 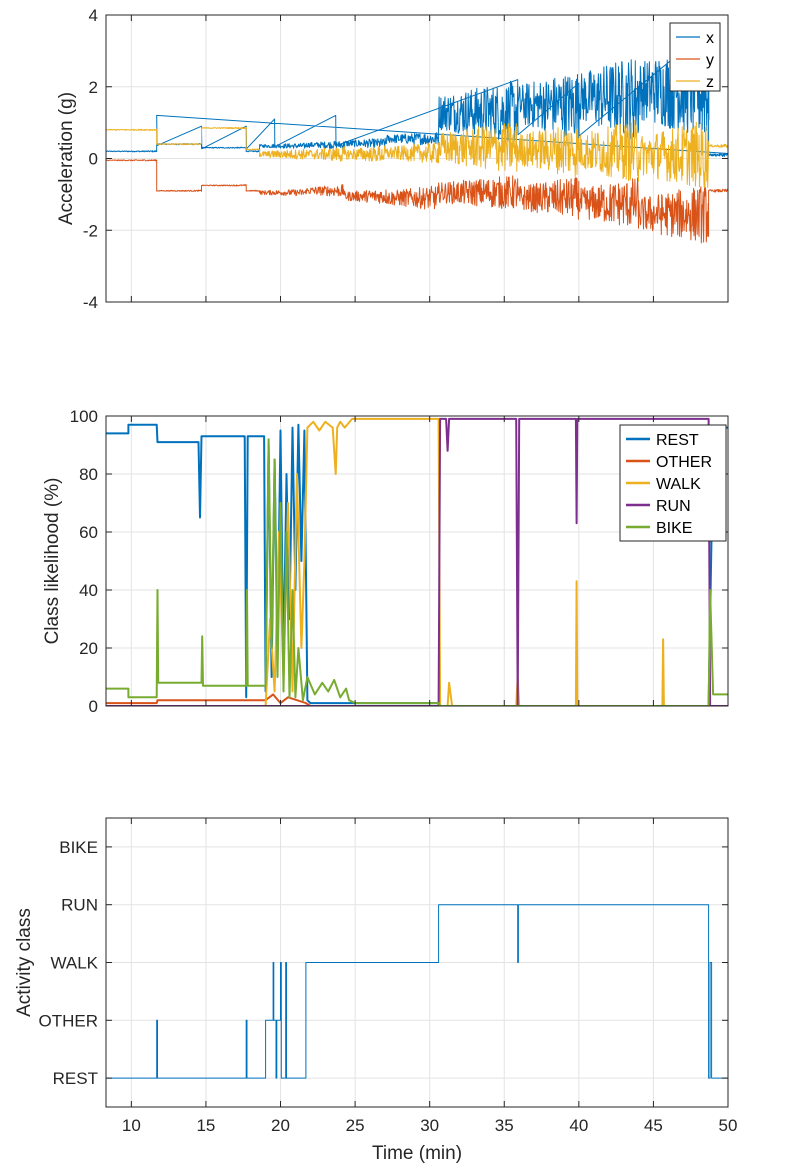 I want to click on legend-label-y: y, so click(x=710, y=60).